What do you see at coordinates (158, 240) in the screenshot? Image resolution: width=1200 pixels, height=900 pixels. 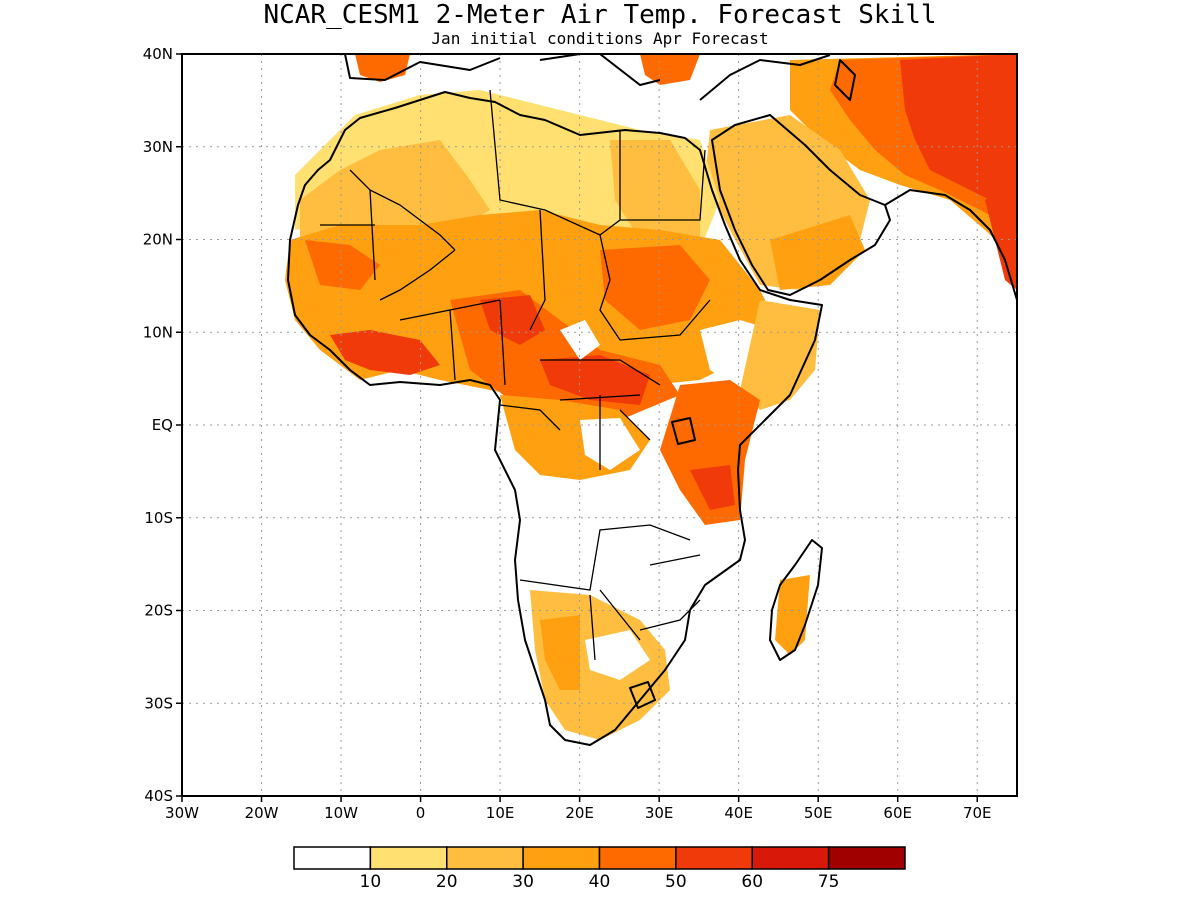 I see `y-tick-label: 20N` at bounding box center [158, 240].